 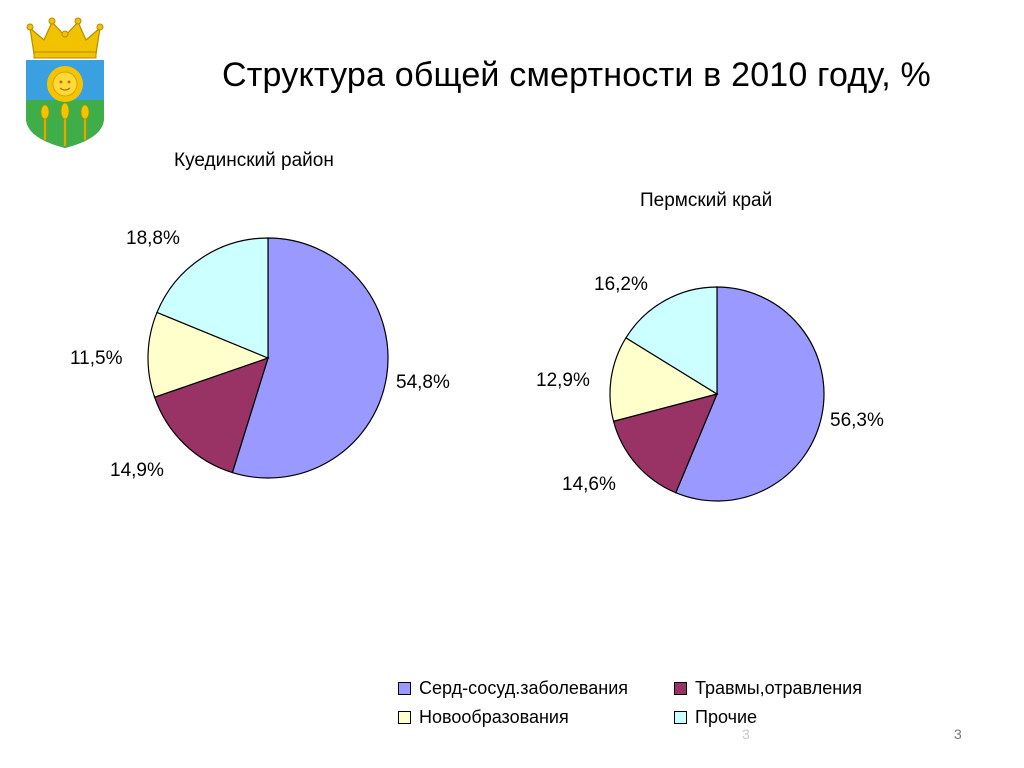 I want to click on legend-item-injuries: Травмы,отравления, so click(x=804, y=688).